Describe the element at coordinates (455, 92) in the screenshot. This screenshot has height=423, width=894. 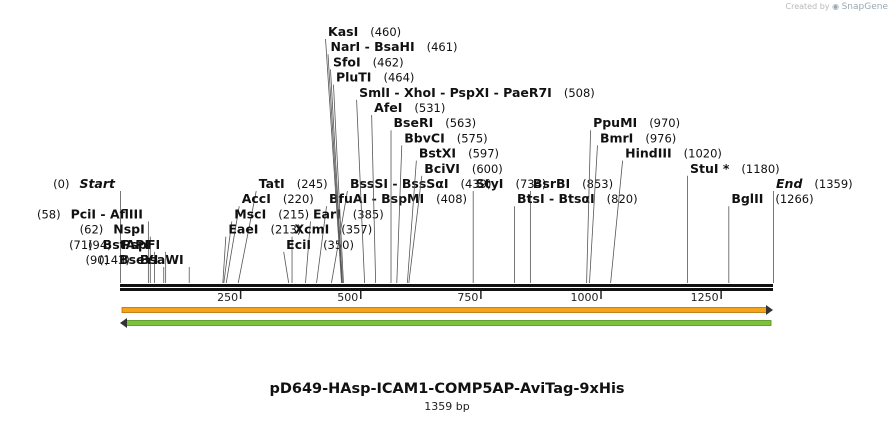
I see `enzyme-name: SmlI - XhoI - PspXI - PaeR7I` at that location.